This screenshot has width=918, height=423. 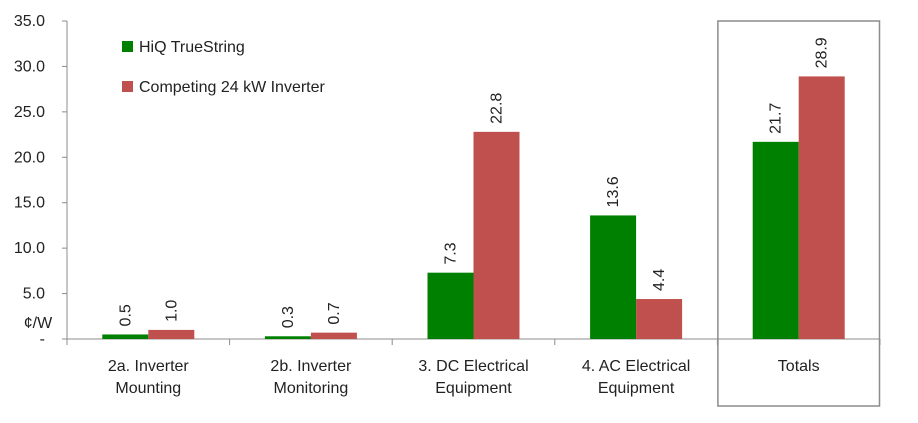 What do you see at coordinates (34, 294) in the screenshot?
I see `y-tick-label: 5.0` at bounding box center [34, 294].